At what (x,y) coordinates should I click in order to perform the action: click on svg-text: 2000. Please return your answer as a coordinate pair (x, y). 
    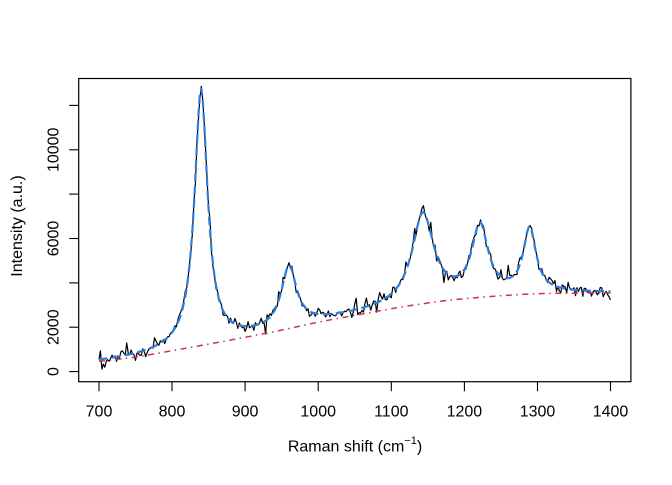
    Looking at the image, I should click on (54, 327).